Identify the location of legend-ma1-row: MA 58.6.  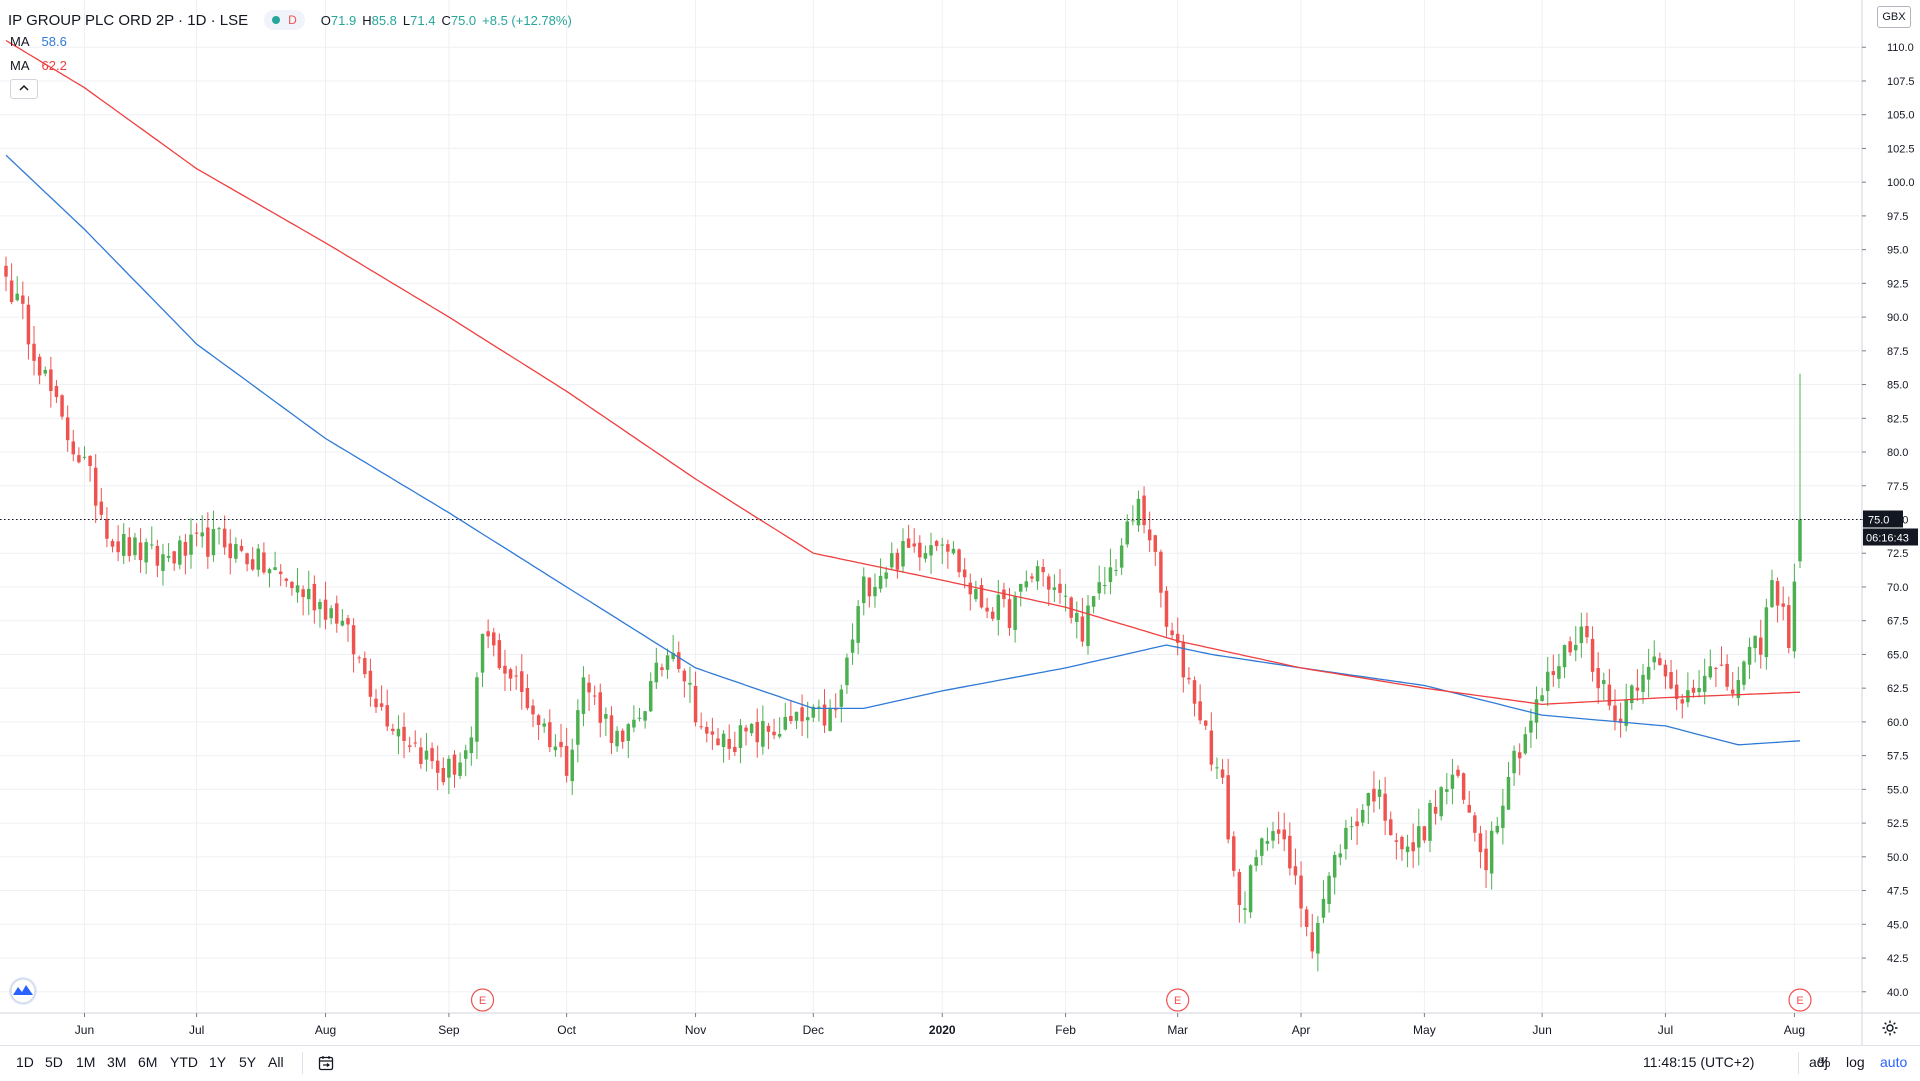
(38, 41).